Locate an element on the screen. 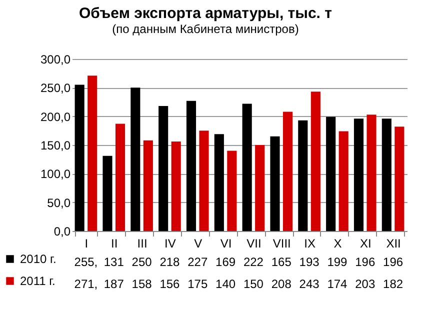 The width and height of the screenshot is (437, 327). x-tick-label: II is located at coordinates (114, 243).